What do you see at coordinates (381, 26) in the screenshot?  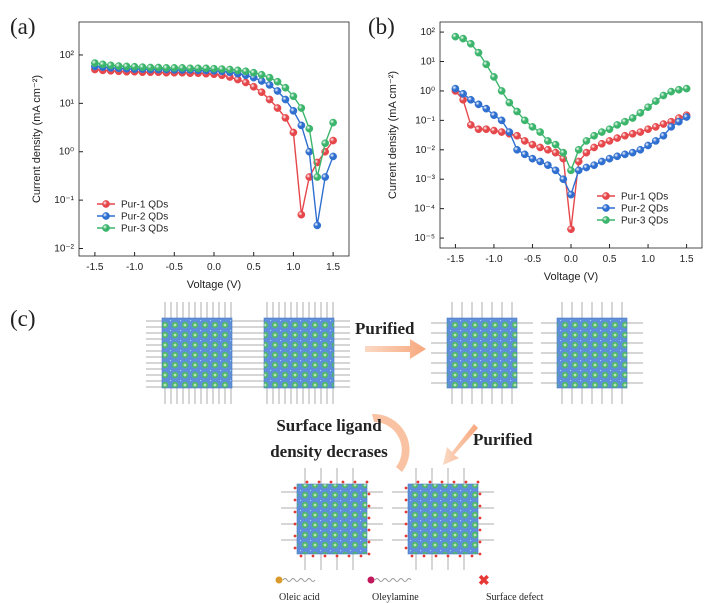 I see `panel-label: (b)` at bounding box center [381, 26].